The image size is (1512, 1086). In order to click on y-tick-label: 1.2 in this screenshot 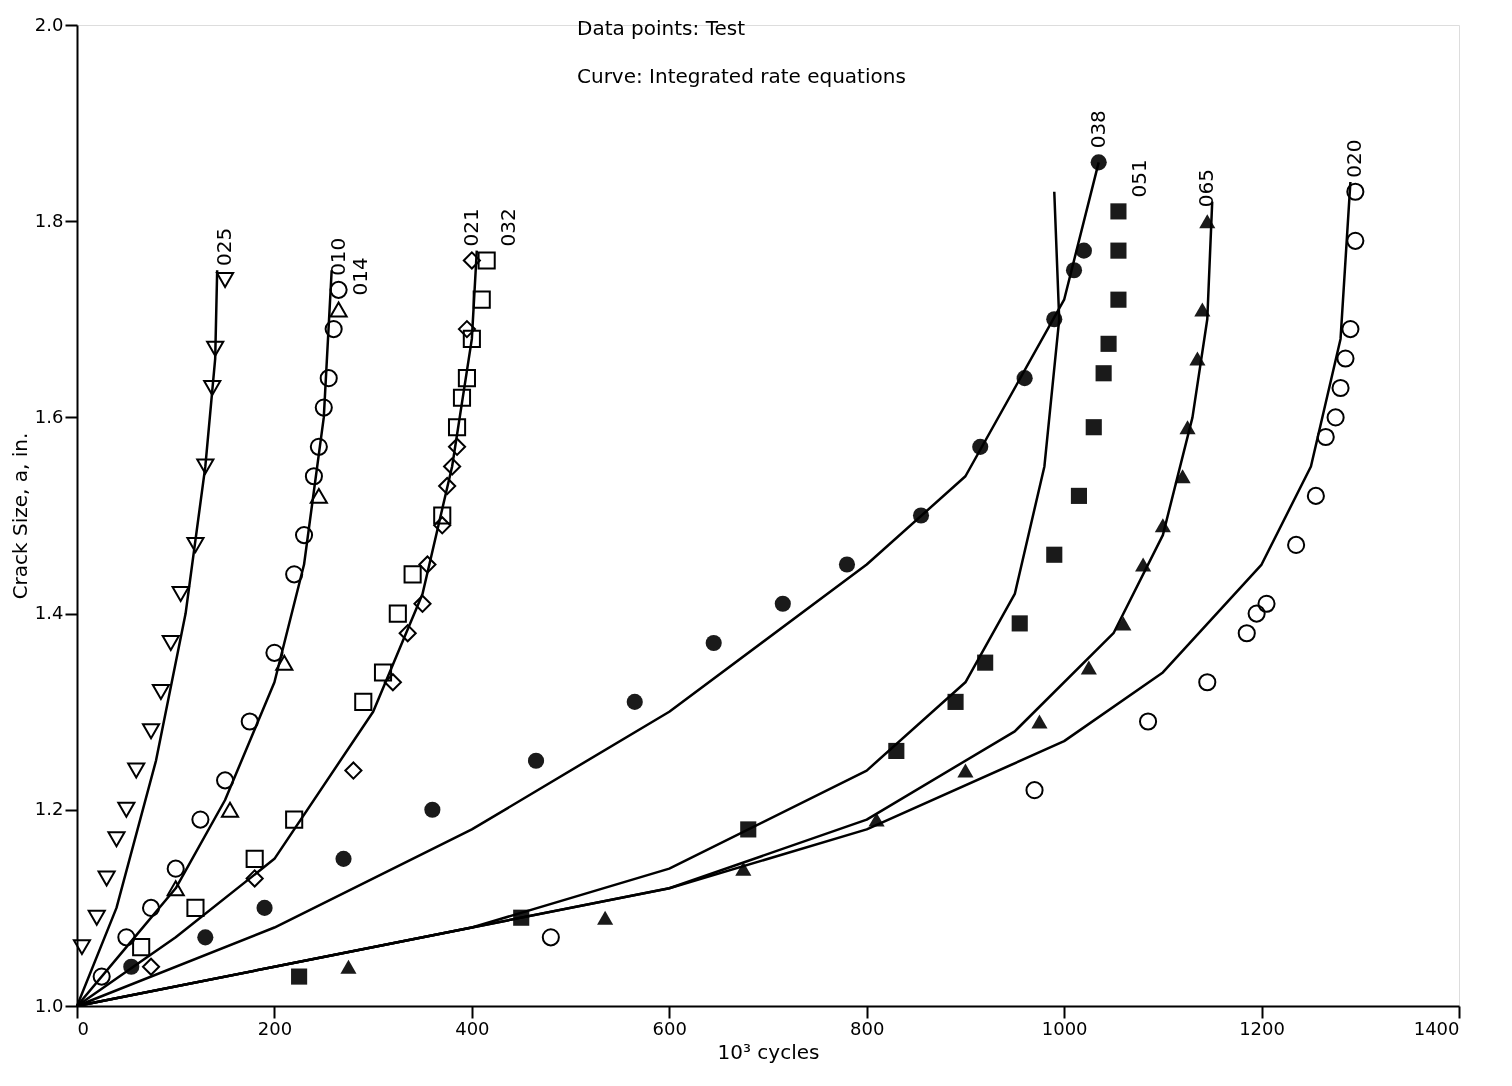, I will do `click(49, 809)`.